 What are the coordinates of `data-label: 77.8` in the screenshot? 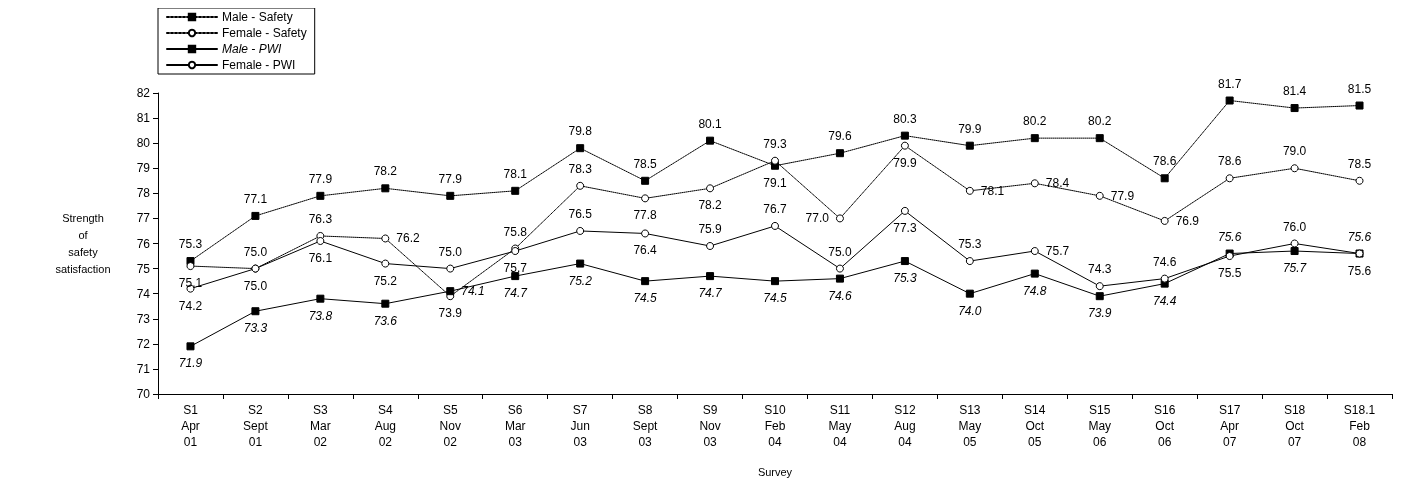 It's located at (645, 215).